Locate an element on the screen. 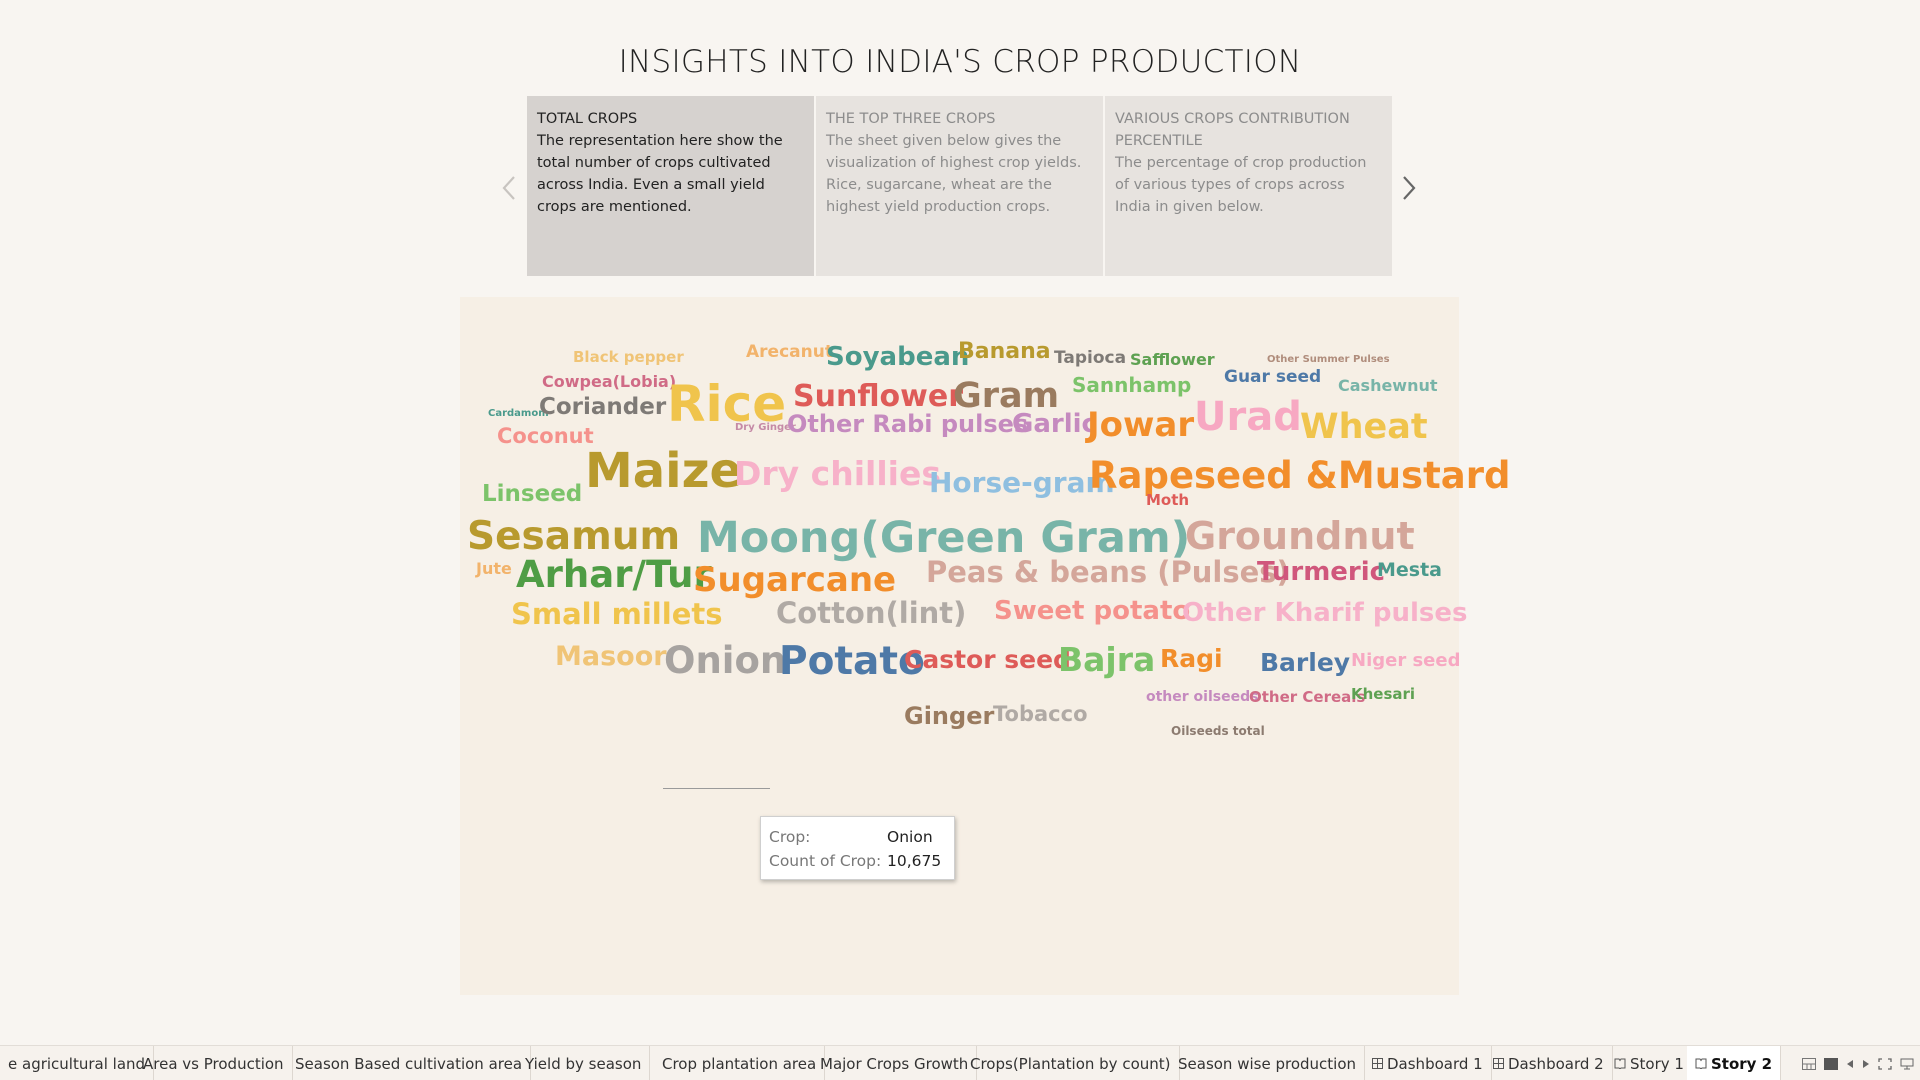  story-point-title: VARIOUS CROPS CONTRIBUTION PERCENTILE is located at coordinates (1232, 130).